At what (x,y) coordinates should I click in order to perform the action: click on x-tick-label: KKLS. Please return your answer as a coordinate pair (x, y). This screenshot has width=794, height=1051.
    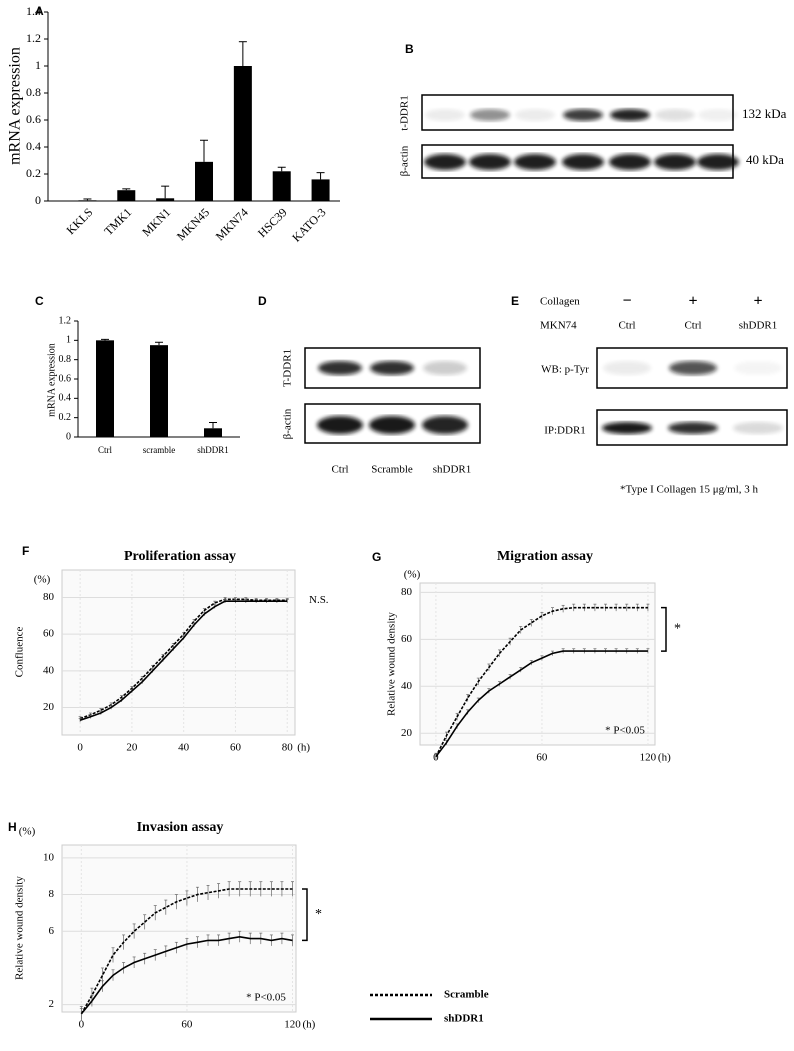
    Looking at the image, I should click on (79, 221).